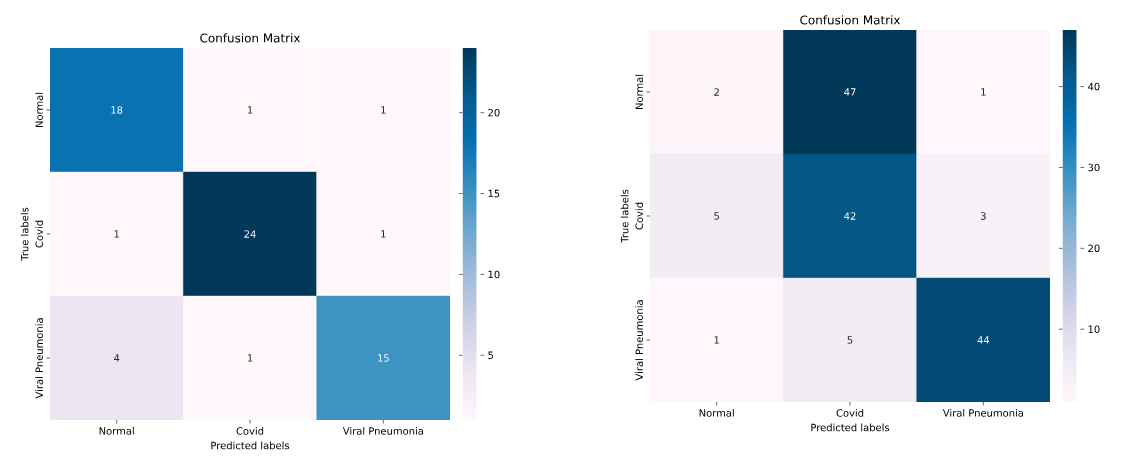 The height and width of the screenshot is (465, 1125). Describe the element at coordinates (1094, 167) in the screenshot. I see `color-bar-label: 30` at that location.